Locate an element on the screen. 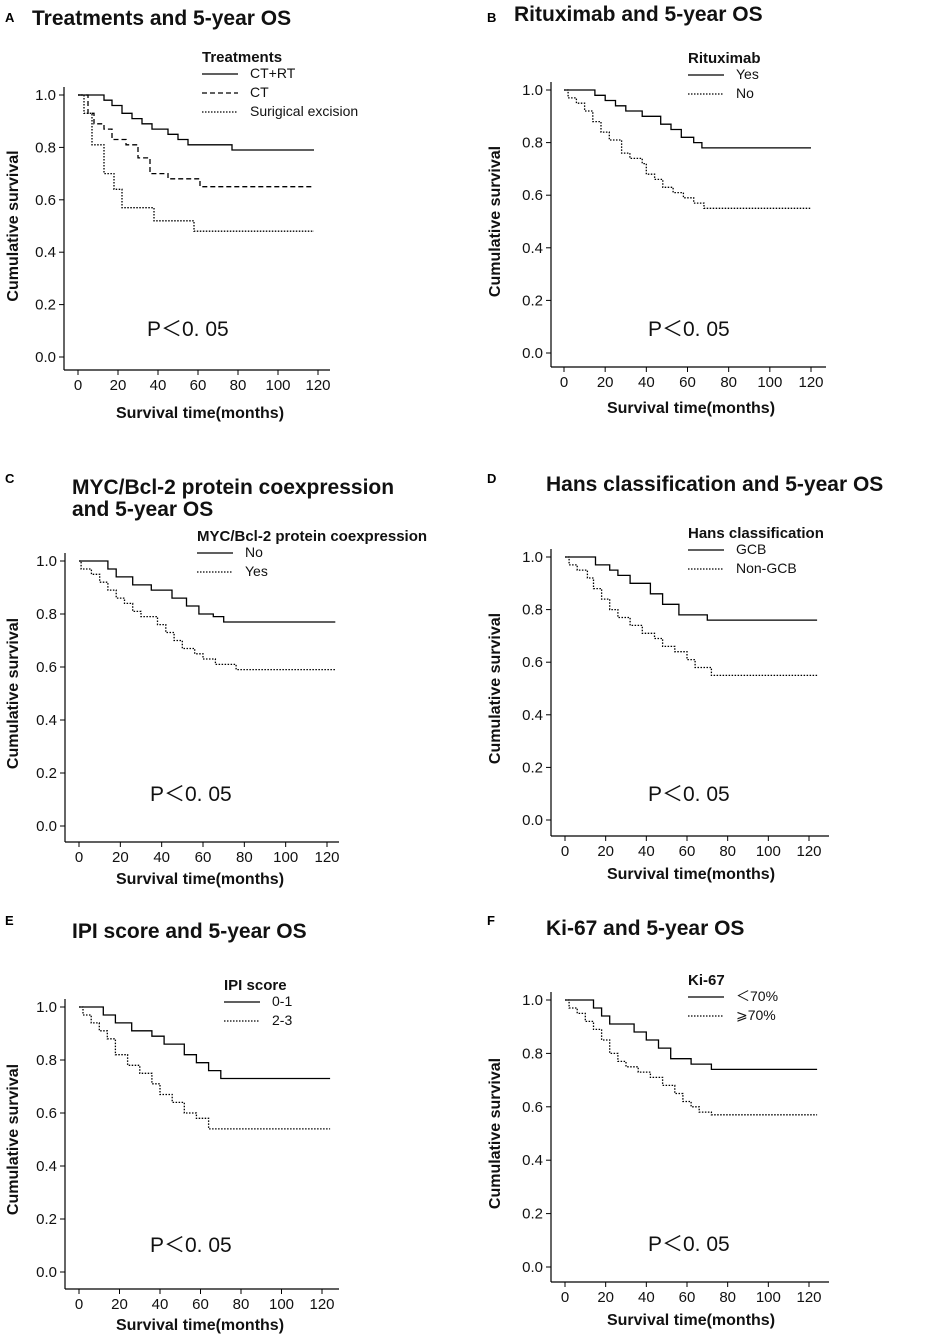  chart-title: MYC/Bcl-2 protein coexpression is located at coordinates (233, 487).